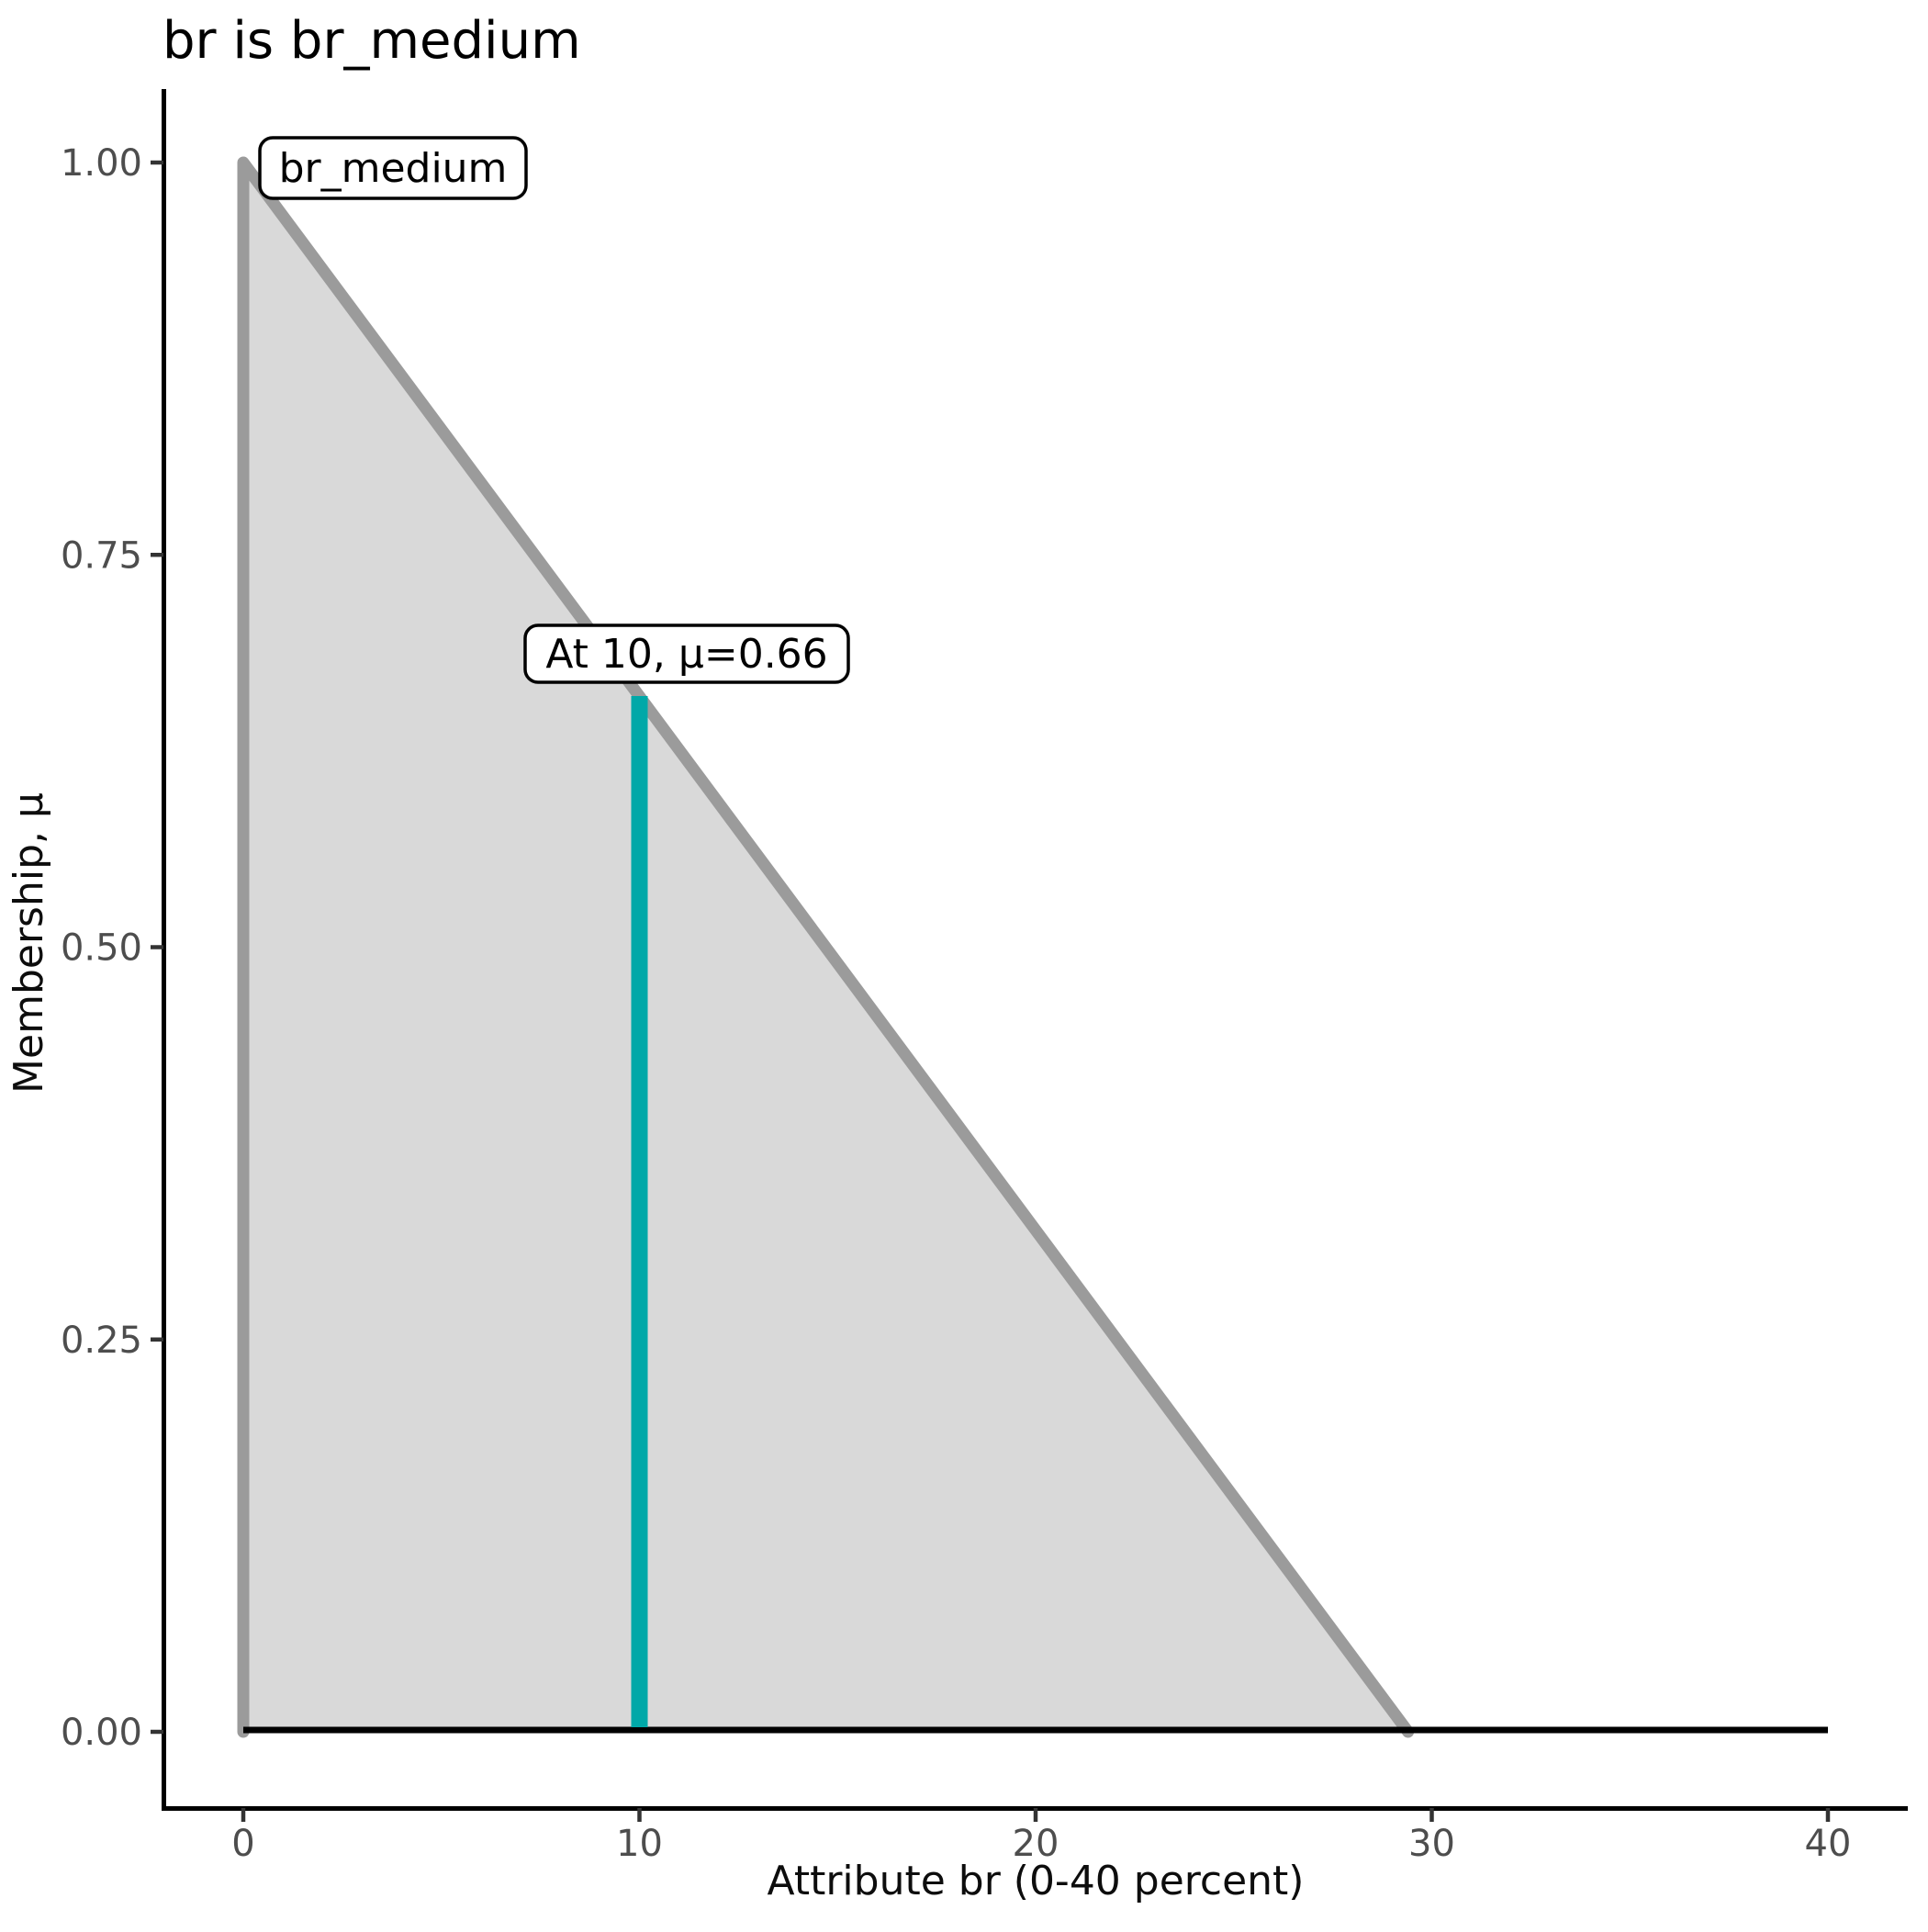  I want to click on annotation-at-10-box, so click(686, 653).